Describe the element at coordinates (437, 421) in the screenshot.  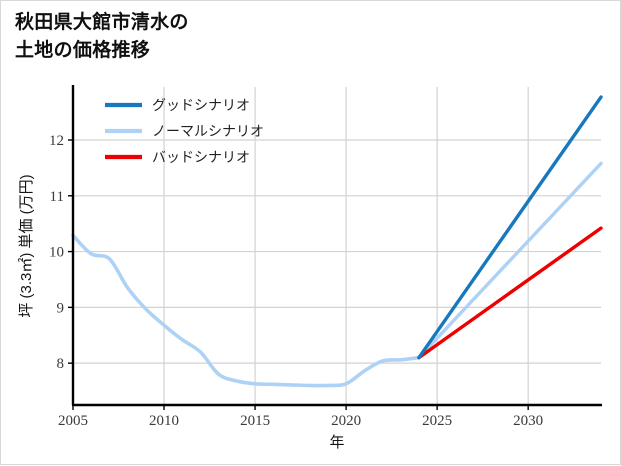
I see `x-tick-label-2025: 2025` at that location.